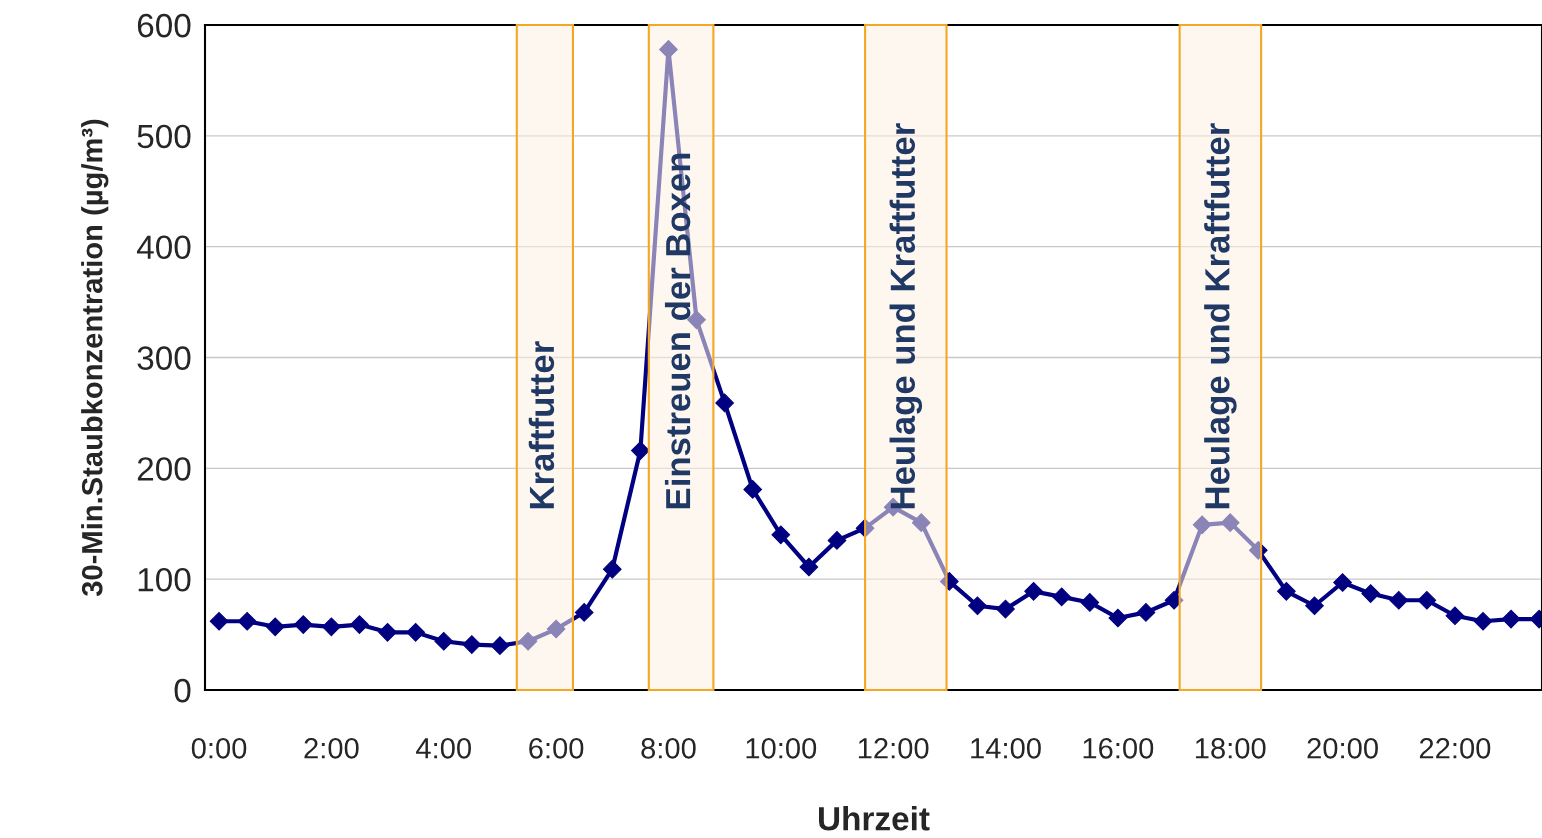  I want to click on x-tick-label: 10:00, so click(781, 748).